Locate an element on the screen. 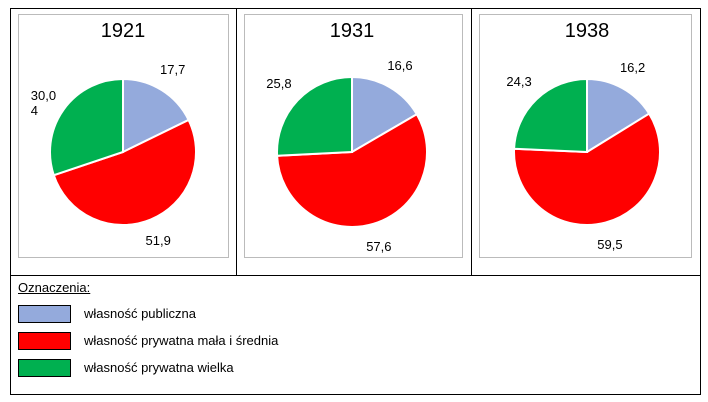  data-label: 25,8 is located at coordinates (279, 83).